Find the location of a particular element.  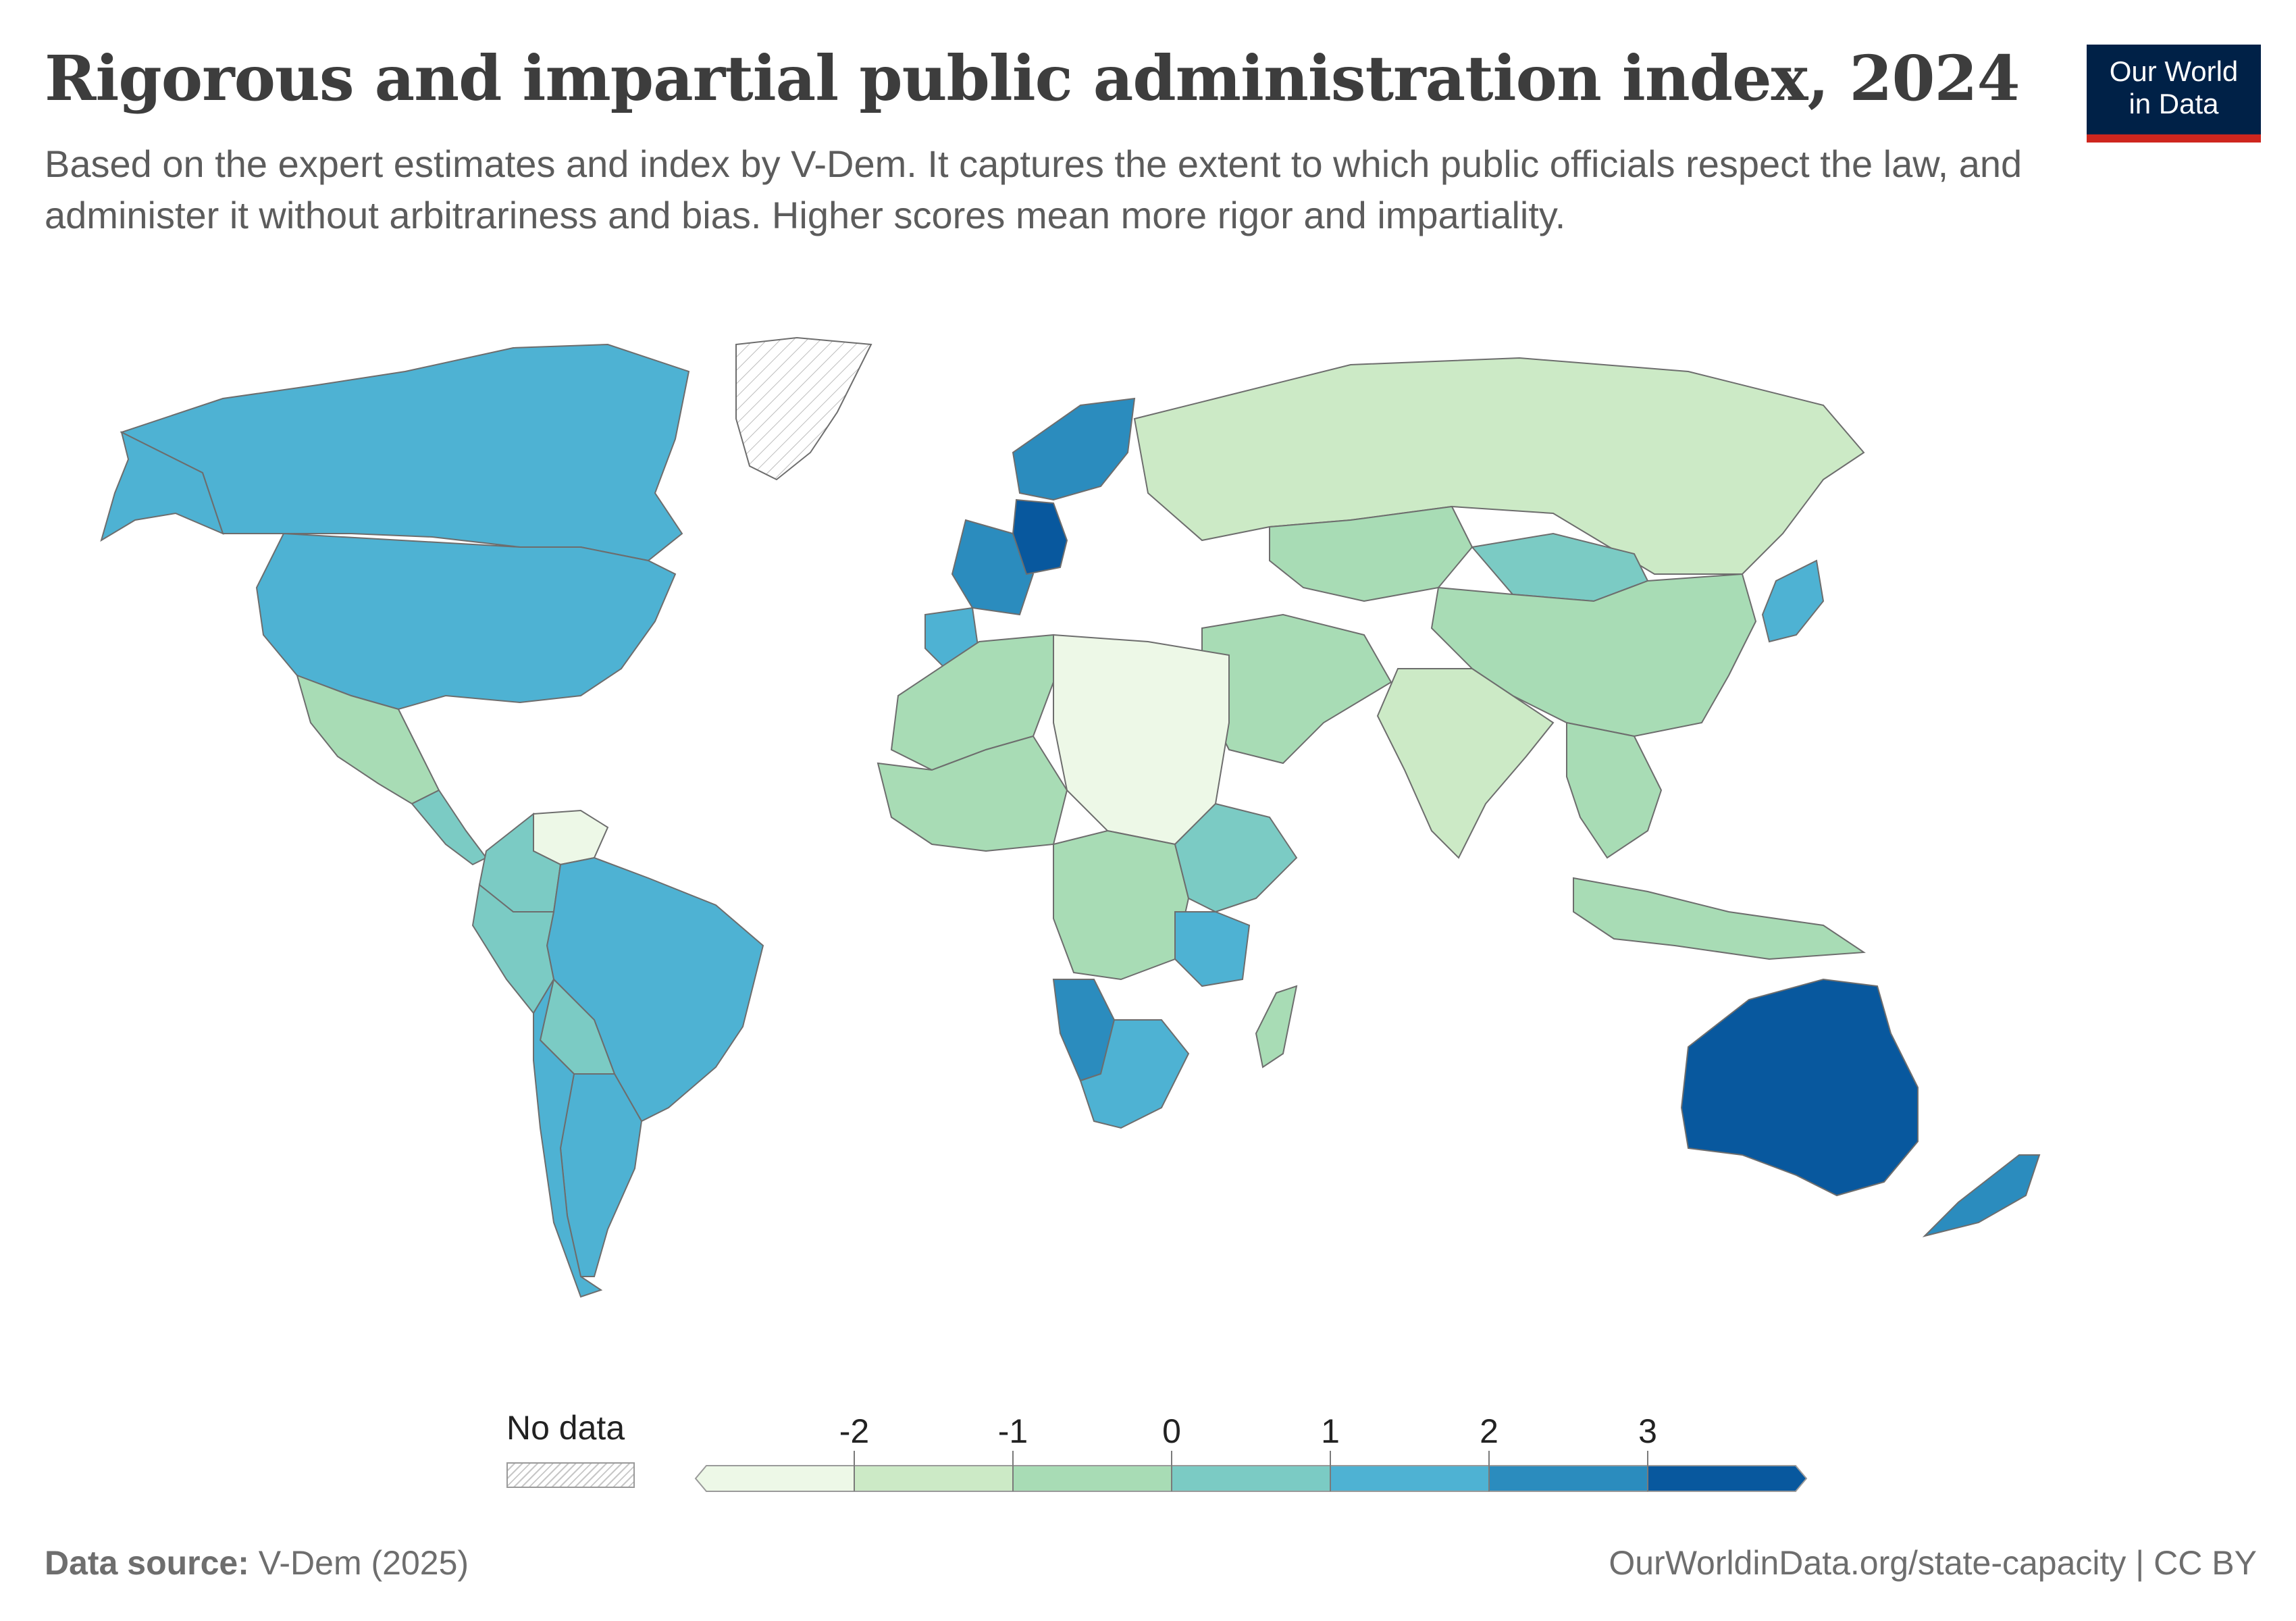

legend-tick-label: -1 is located at coordinates (1013, 1431).